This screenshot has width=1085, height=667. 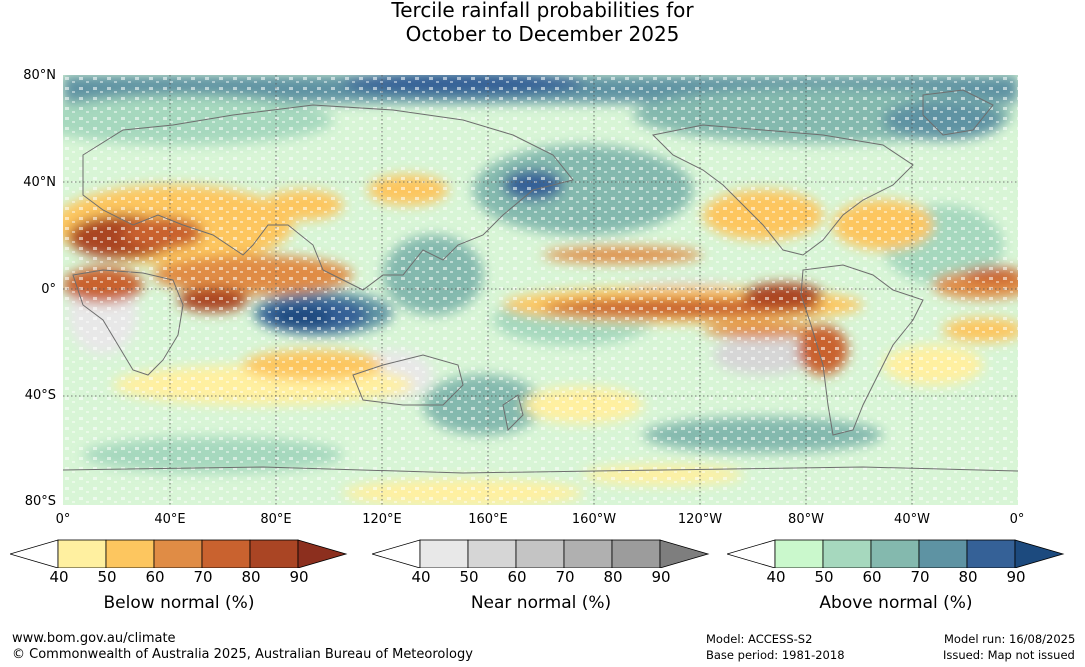 I want to click on near-tick-90: 90, so click(x=661, y=577).